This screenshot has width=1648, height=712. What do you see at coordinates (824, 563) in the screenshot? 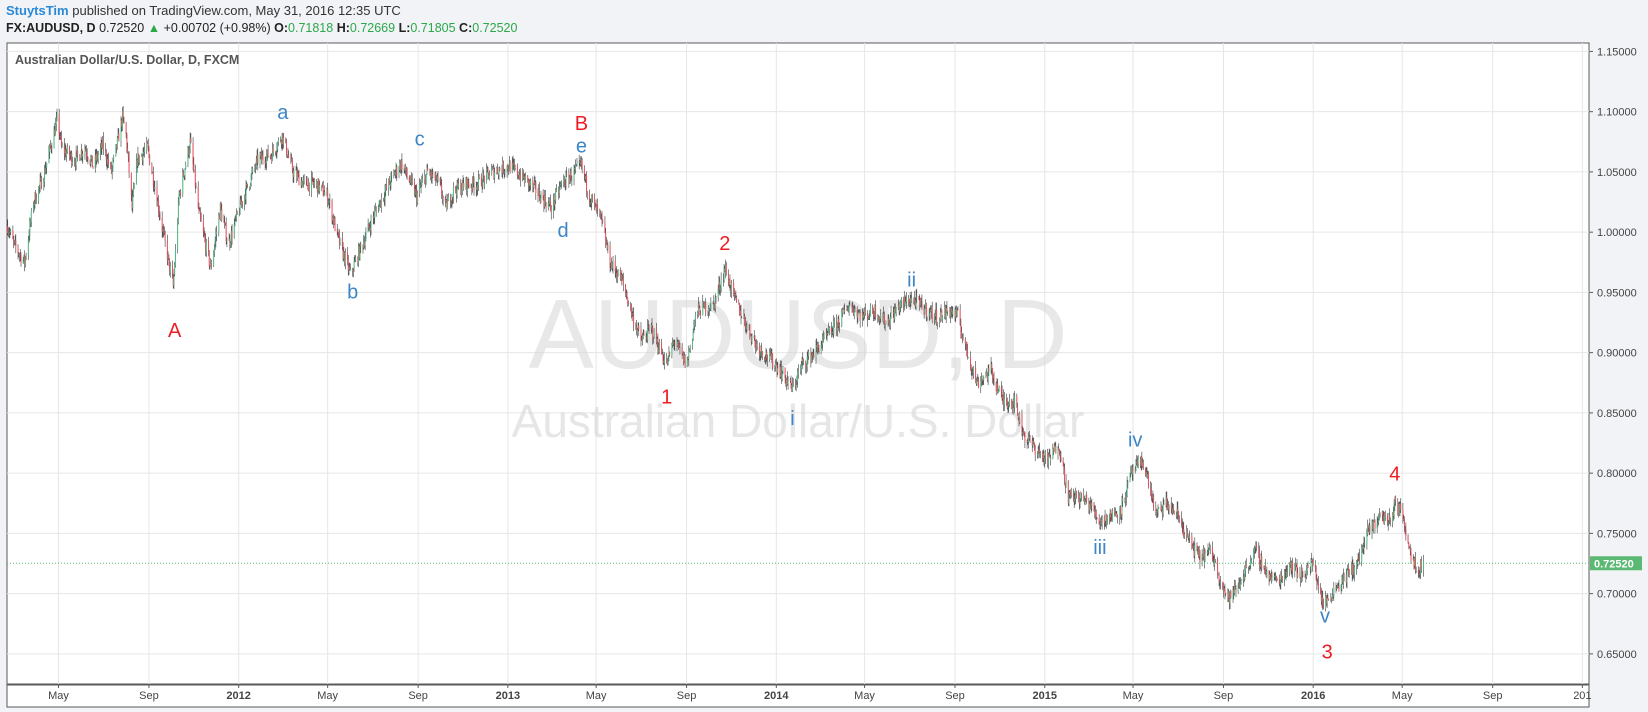
I see `last-price-line: 0.72520` at bounding box center [824, 563].